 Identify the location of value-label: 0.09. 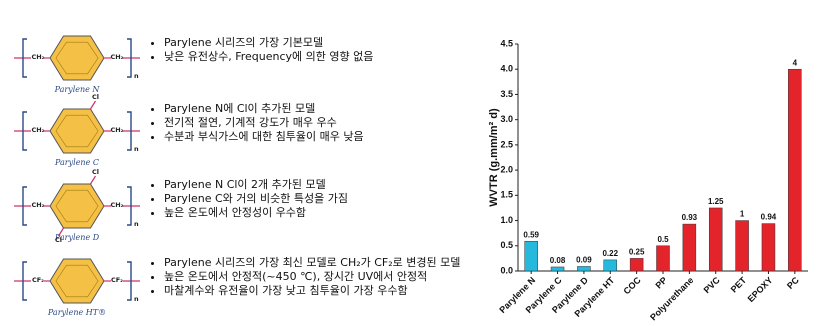
(584, 260).